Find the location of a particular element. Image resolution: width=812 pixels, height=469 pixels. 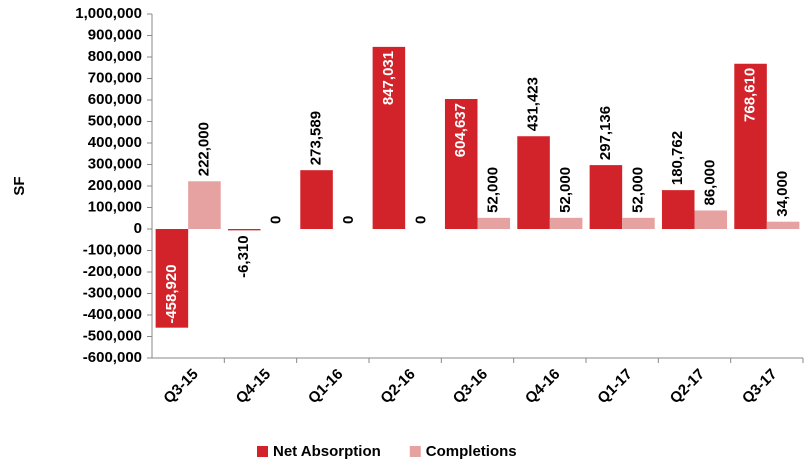

x-tick-label: Q1-16 is located at coordinates (326, 387).